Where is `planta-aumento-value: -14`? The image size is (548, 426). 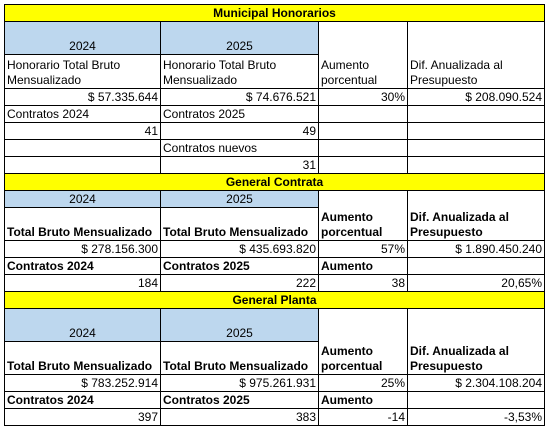 planta-aumento-value: -14 is located at coordinates (363, 417).